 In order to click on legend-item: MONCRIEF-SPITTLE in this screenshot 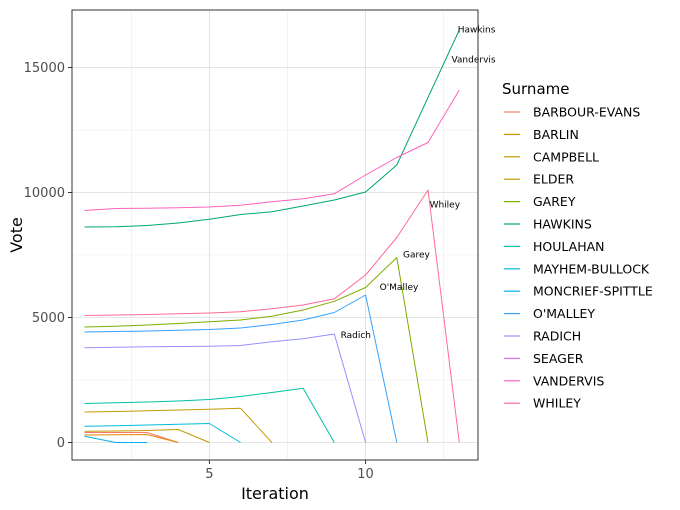, I will do `click(578, 291)`.